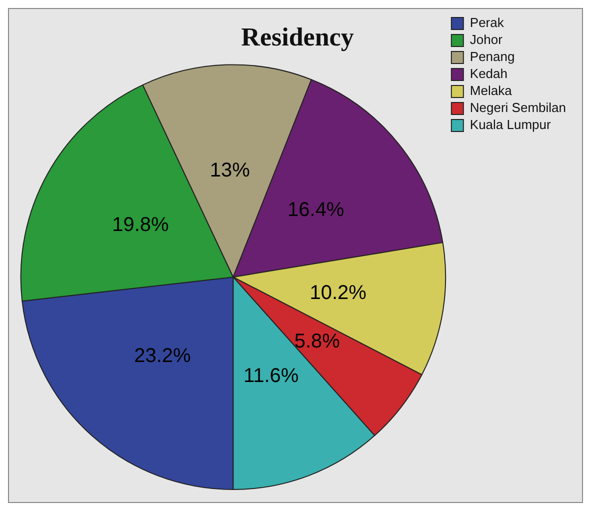 Image resolution: width=589 pixels, height=509 pixels. Describe the element at coordinates (511, 124) in the screenshot. I see `legend-label: Kuala Lumpur` at that location.